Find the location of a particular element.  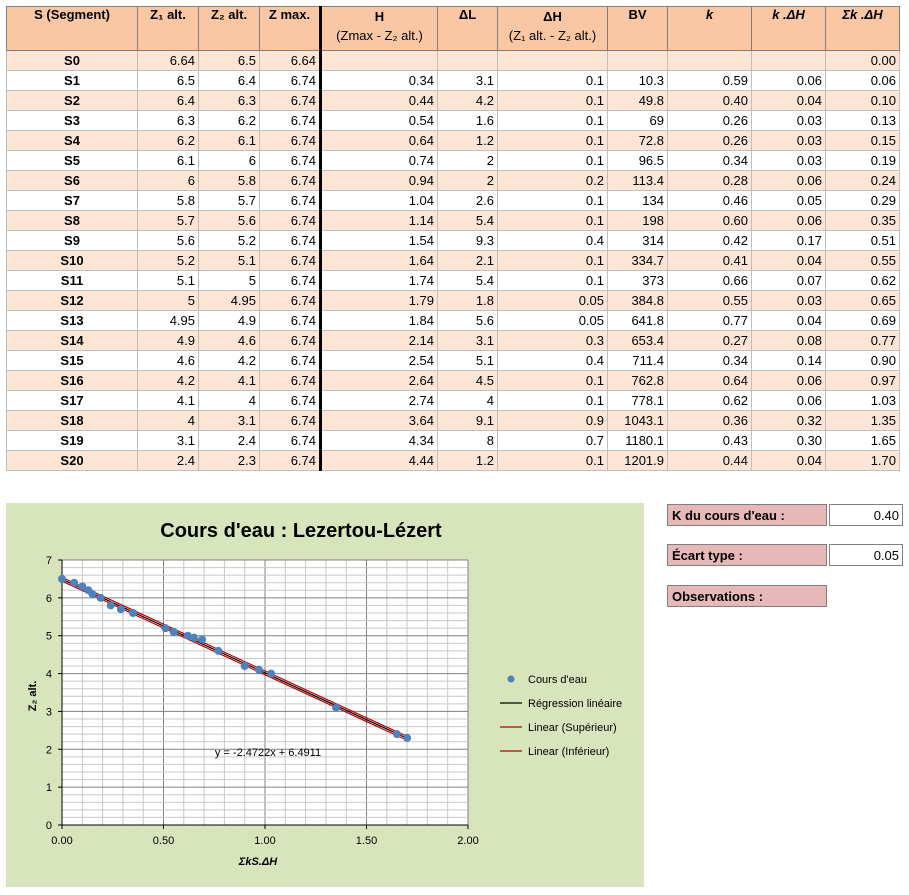

cell-sum: 0.06 is located at coordinates (862, 80).